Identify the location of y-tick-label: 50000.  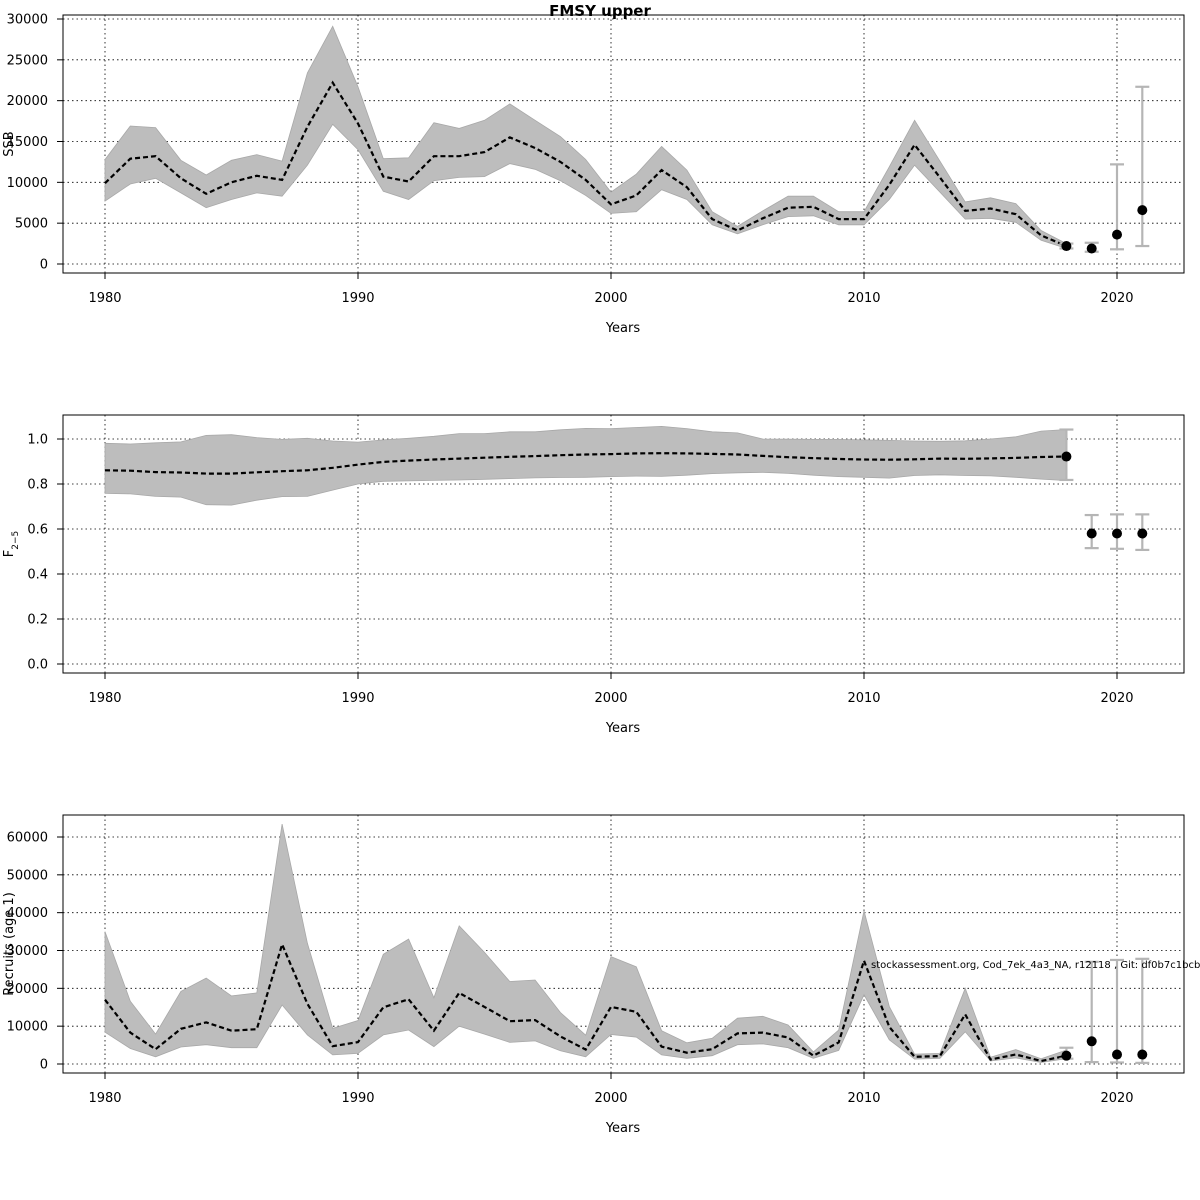
(27, 875).